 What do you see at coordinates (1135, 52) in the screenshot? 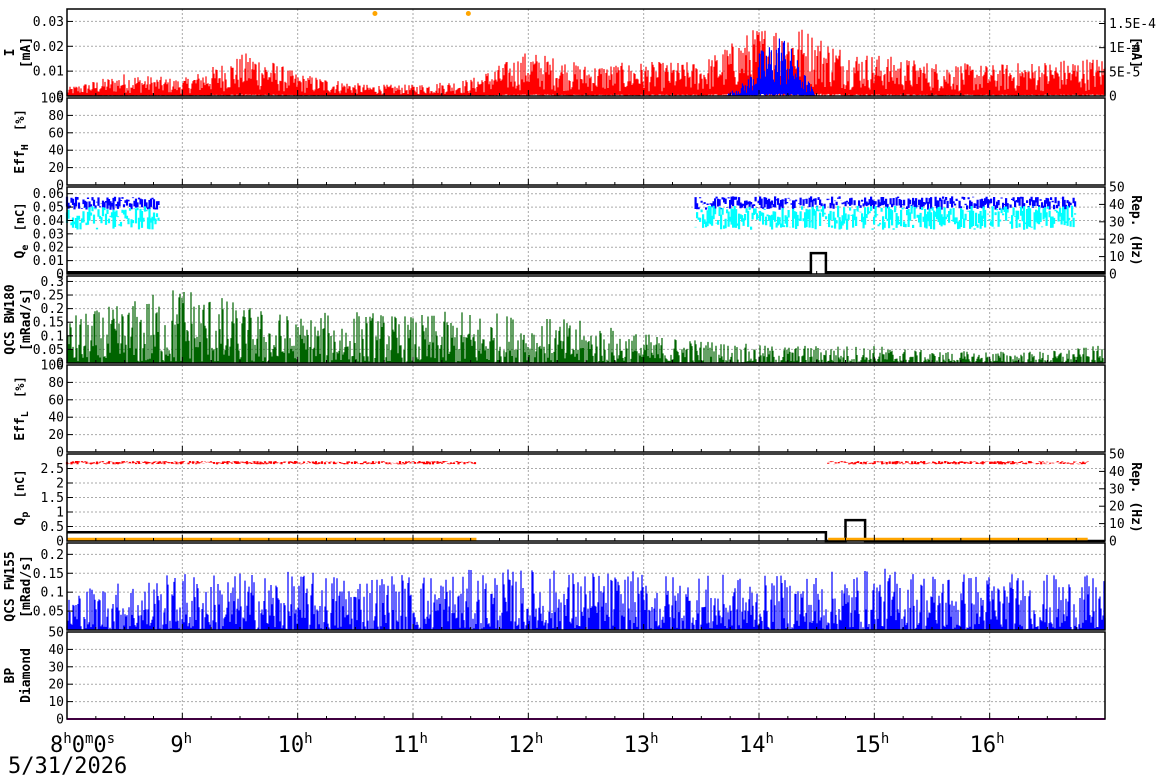
I see `y2-axis-label: [mA]` at bounding box center [1135, 52].